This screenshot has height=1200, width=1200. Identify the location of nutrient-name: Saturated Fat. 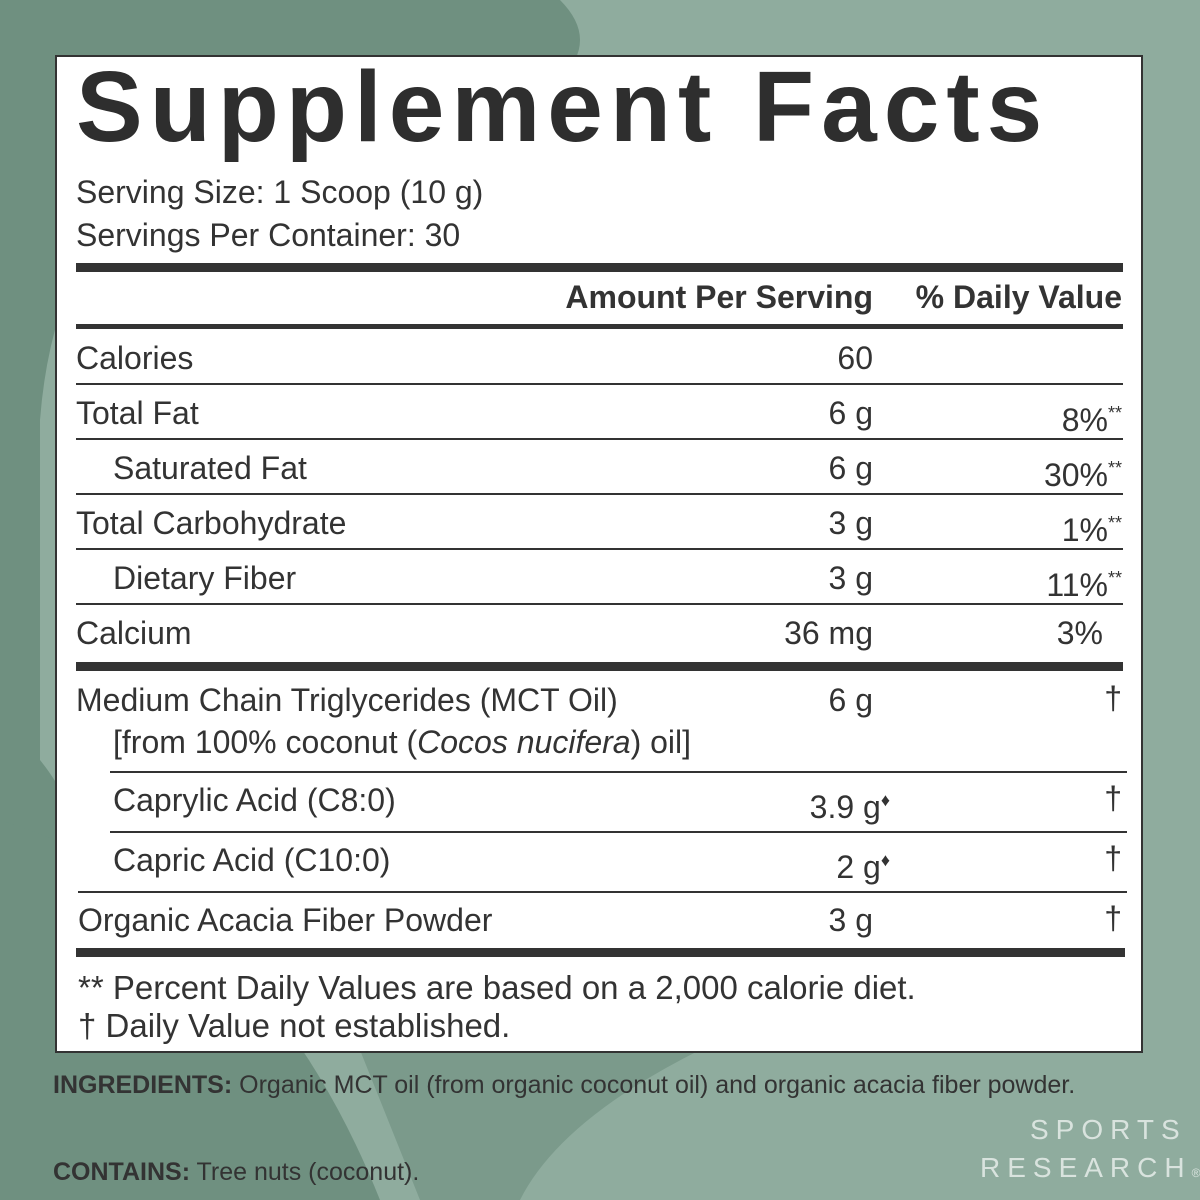
(210, 468).